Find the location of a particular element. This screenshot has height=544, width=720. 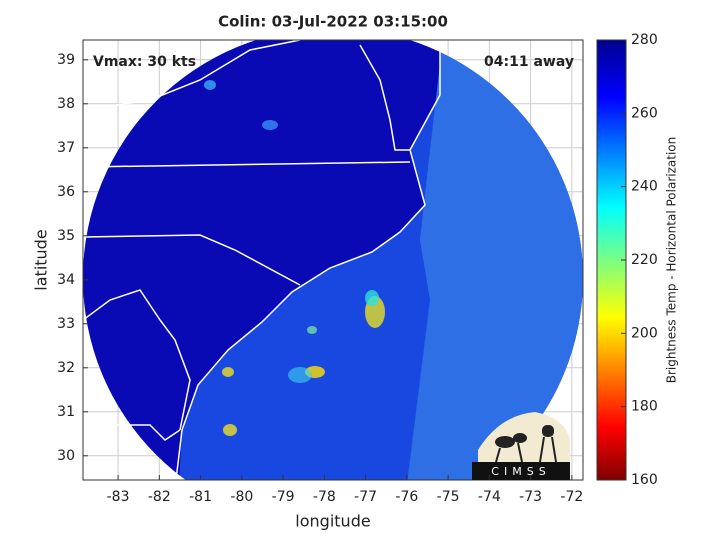

colorbar-tick-label: 280 is located at coordinates (644, 40).